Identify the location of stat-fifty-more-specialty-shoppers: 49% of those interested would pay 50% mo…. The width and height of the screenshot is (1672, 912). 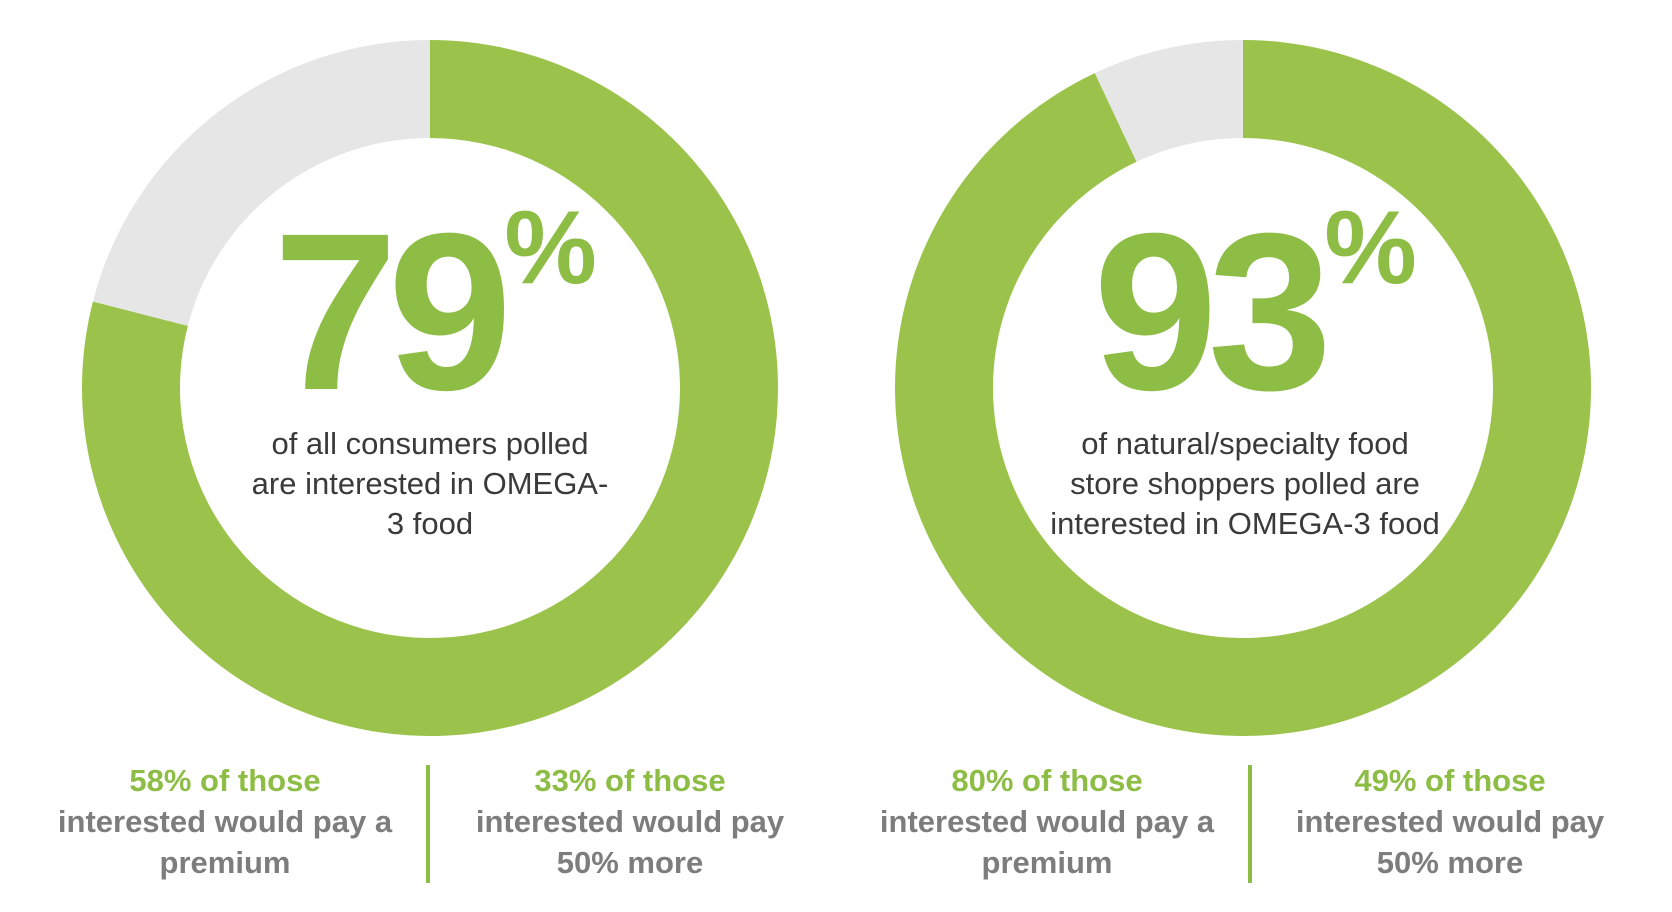
(1450, 821).